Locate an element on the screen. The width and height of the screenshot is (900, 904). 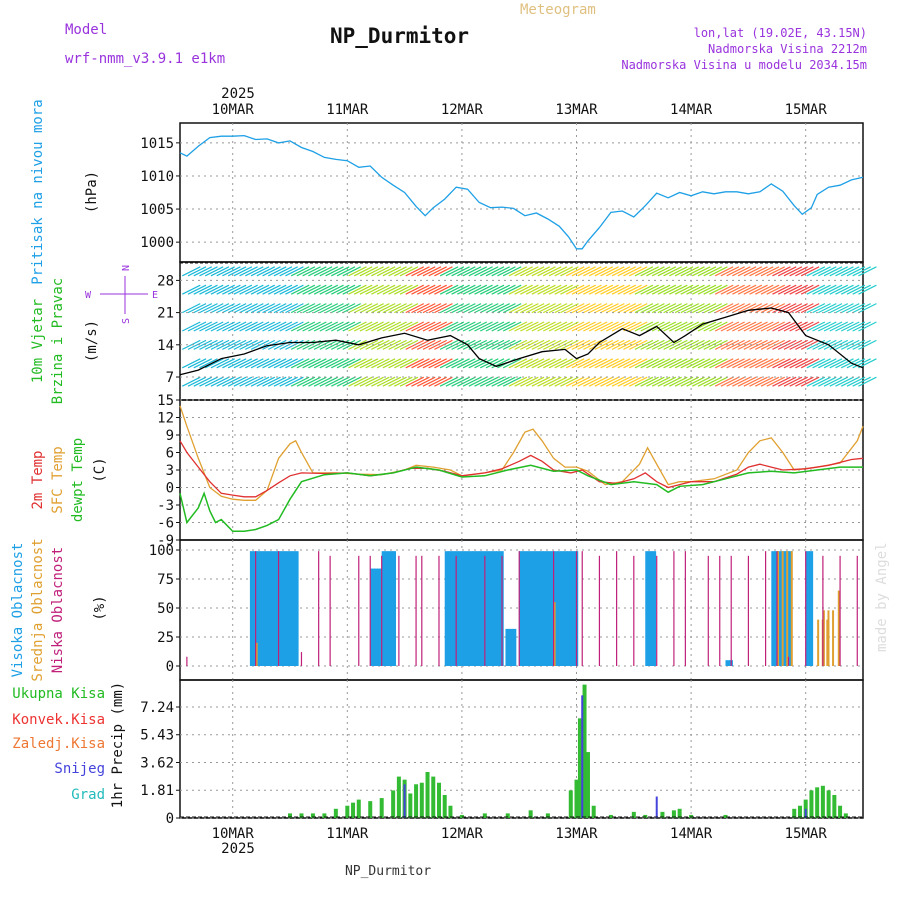
precip-legend-1: Konvek.Kisa is located at coordinates (58, 720).